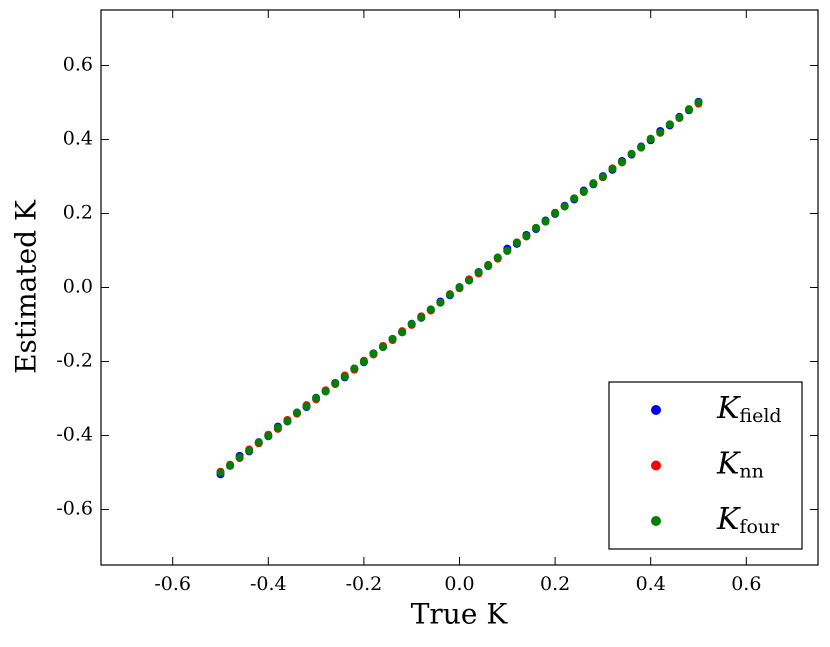 Image resolution: width=830 pixels, height=647 pixels. I want to click on x-tick-label: 0.6, so click(746, 584).